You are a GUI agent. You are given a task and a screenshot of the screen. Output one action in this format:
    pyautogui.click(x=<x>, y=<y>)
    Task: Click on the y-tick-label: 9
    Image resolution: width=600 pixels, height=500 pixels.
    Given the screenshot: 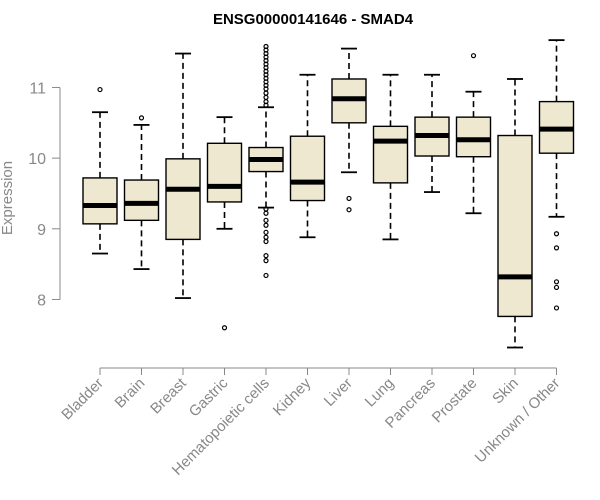 What is the action you would take?
    pyautogui.click(x=41, y=230)
    